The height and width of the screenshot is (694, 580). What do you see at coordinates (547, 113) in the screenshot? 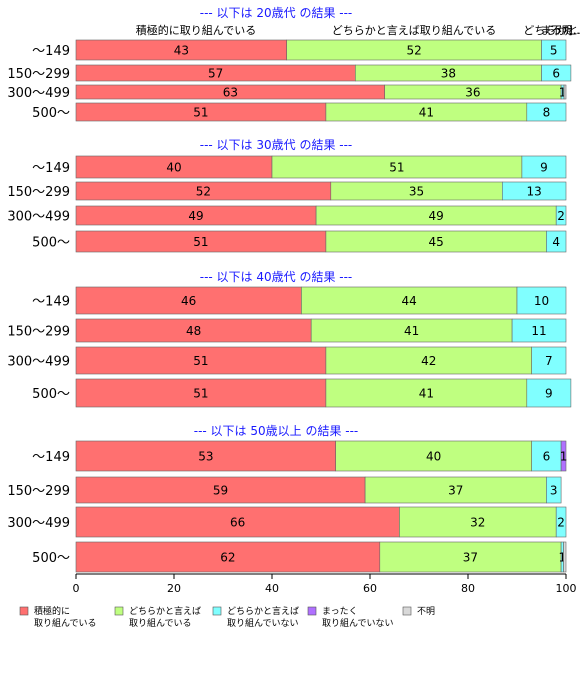
I see `data-label: 8` at bounding box center [547, 113].